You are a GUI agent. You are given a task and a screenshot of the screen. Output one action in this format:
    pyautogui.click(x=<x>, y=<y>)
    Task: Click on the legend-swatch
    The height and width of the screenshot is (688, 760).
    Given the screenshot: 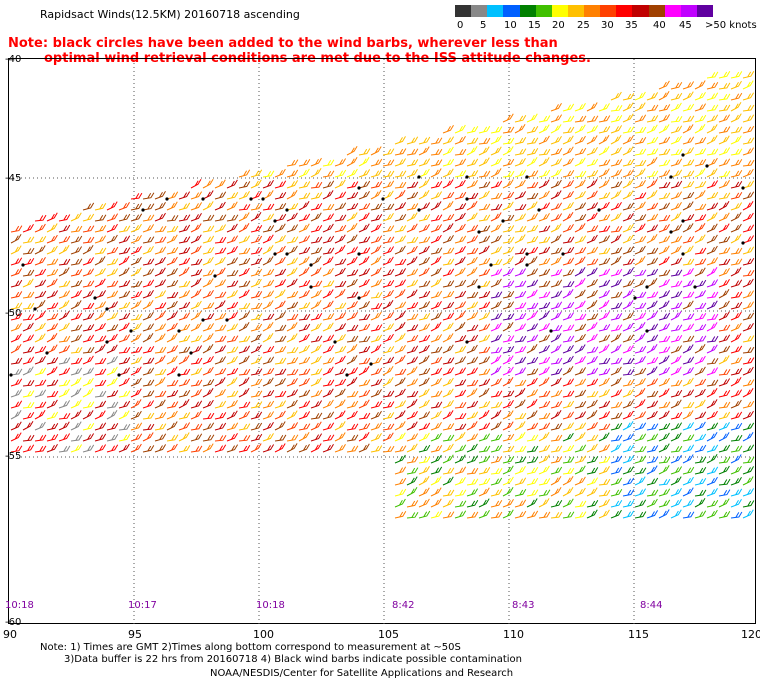 What is the action you would take?
    pyautogui.click(x=575, y=11)
    